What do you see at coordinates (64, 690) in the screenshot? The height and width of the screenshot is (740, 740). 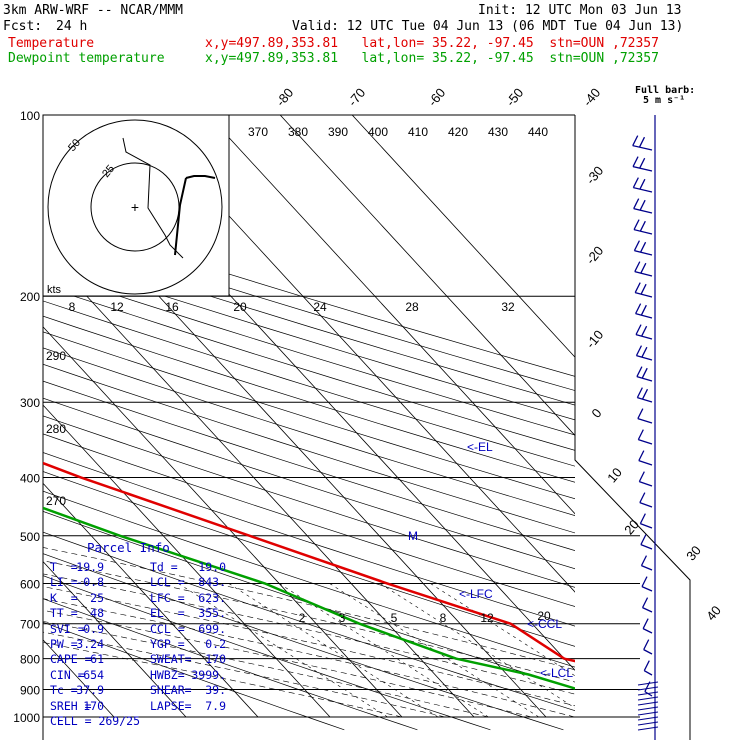 I see `parcel-info-cell: Tc =` at bounding box center [64, 690].